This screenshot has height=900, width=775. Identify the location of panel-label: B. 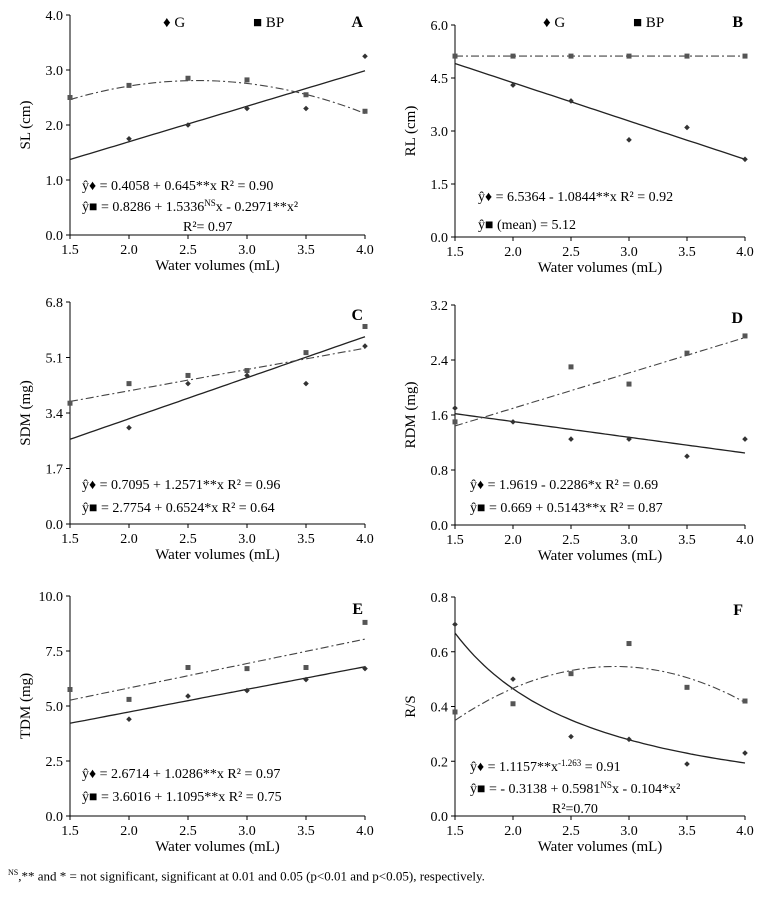
(737, 22).